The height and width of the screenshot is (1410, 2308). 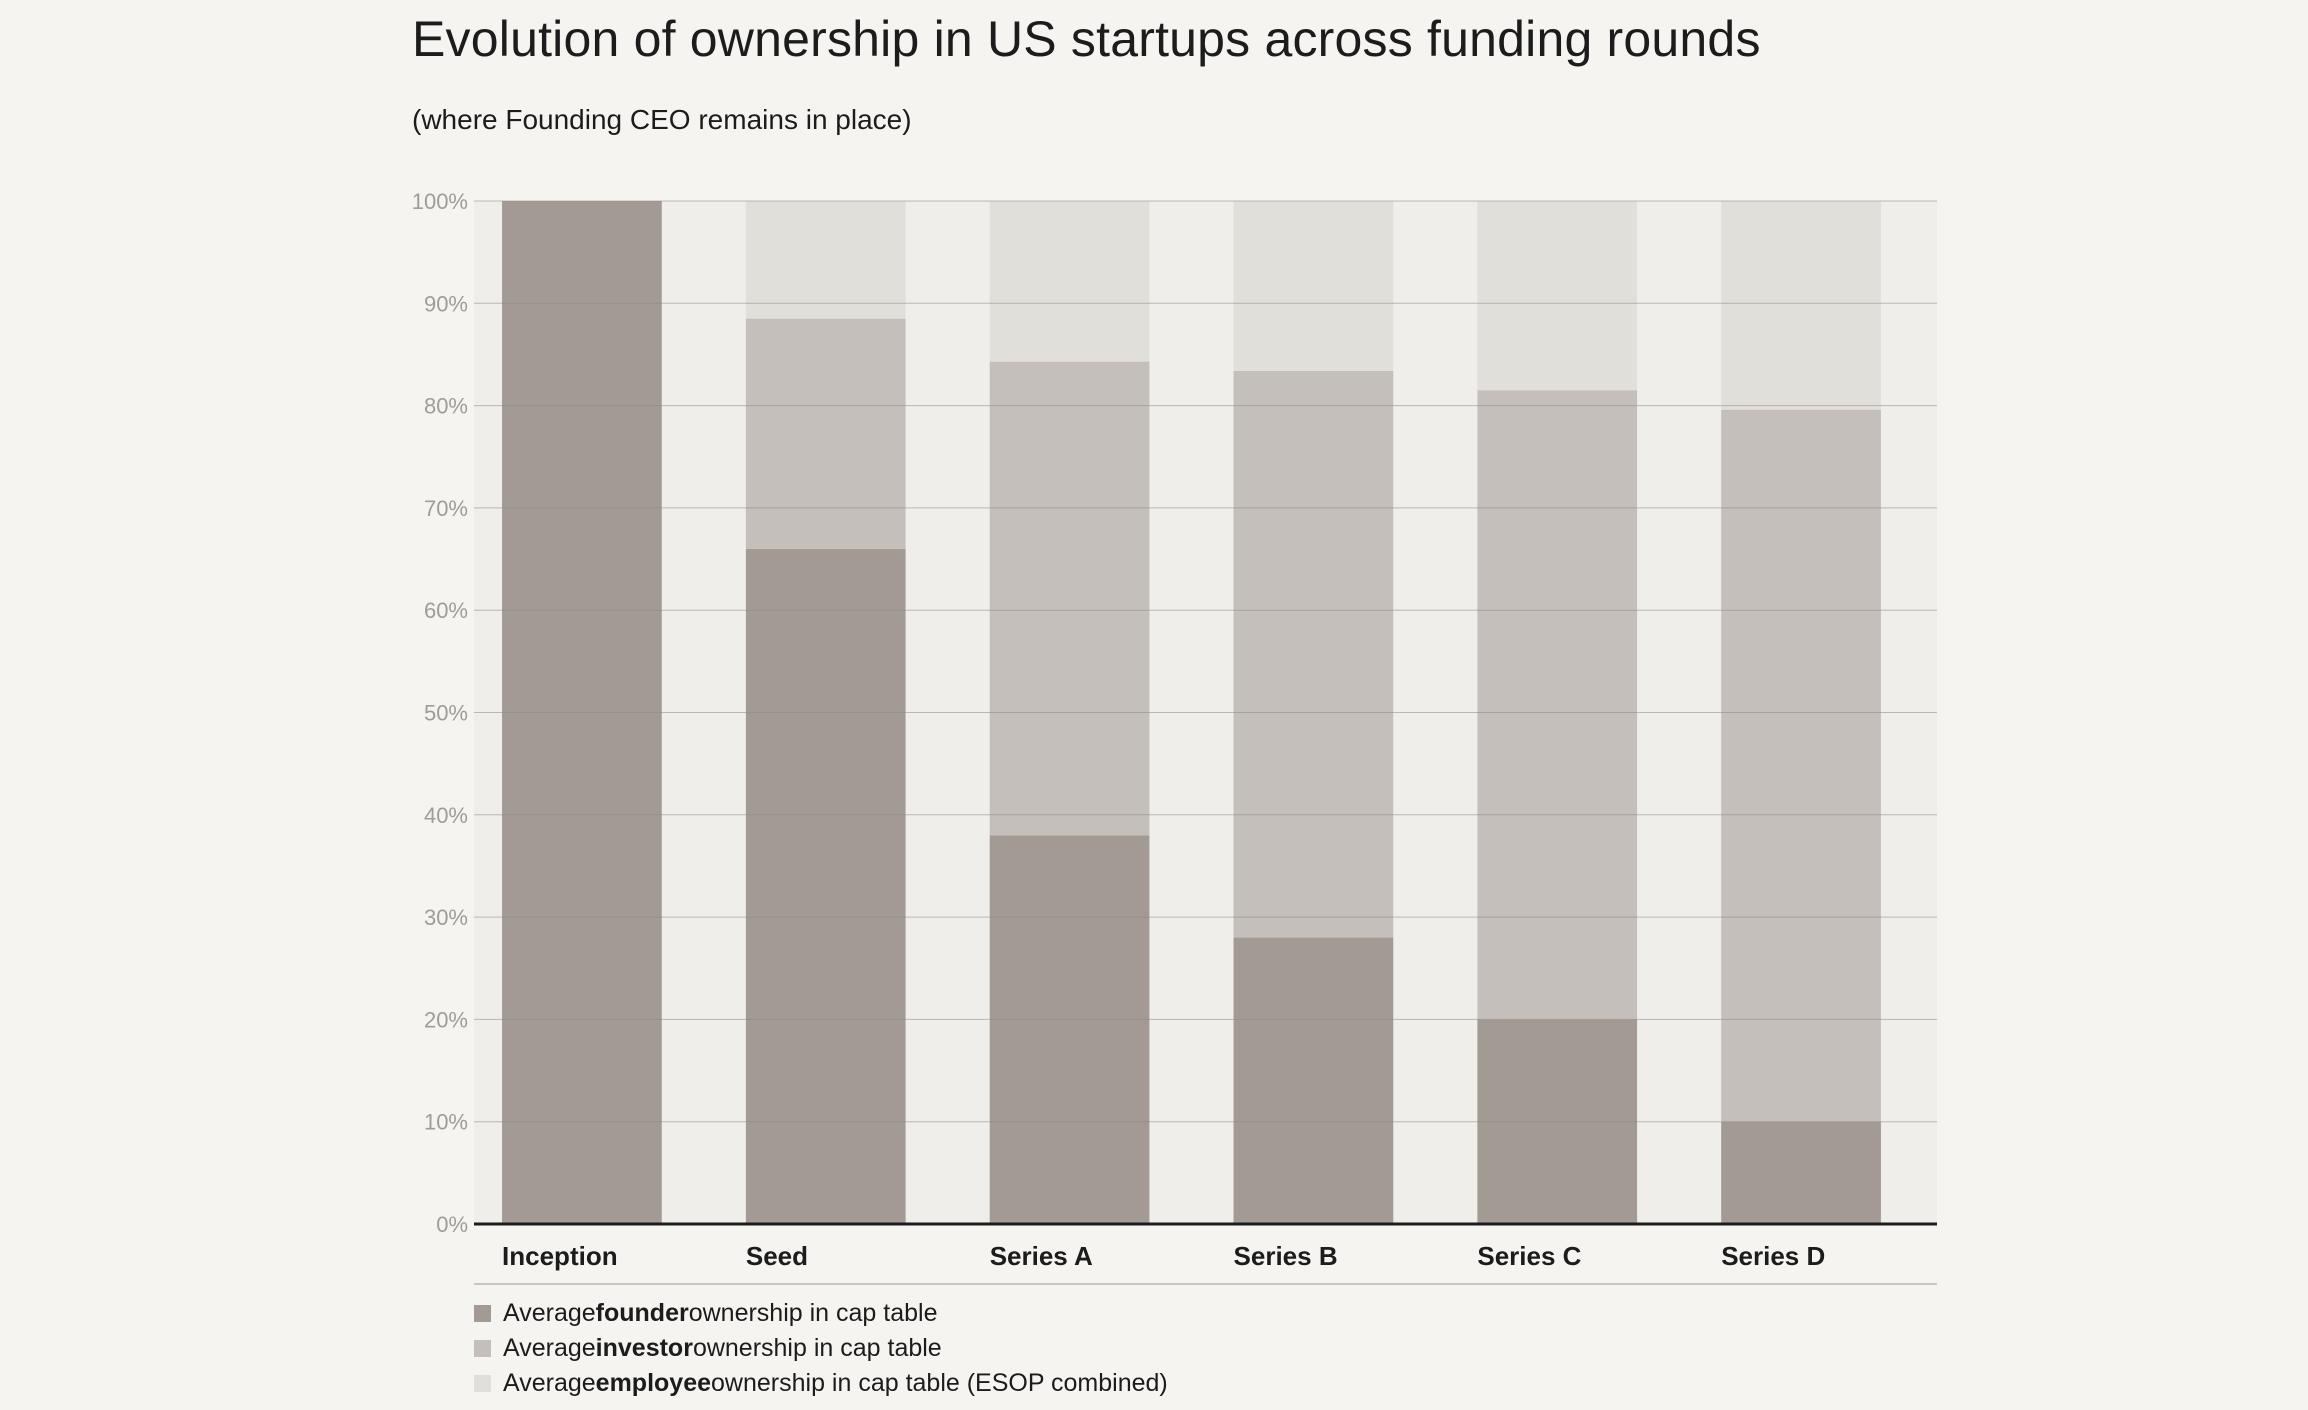 I want to click on legend-item-founder: Average founder ownership in cap table, so click(x=821, y=1313).